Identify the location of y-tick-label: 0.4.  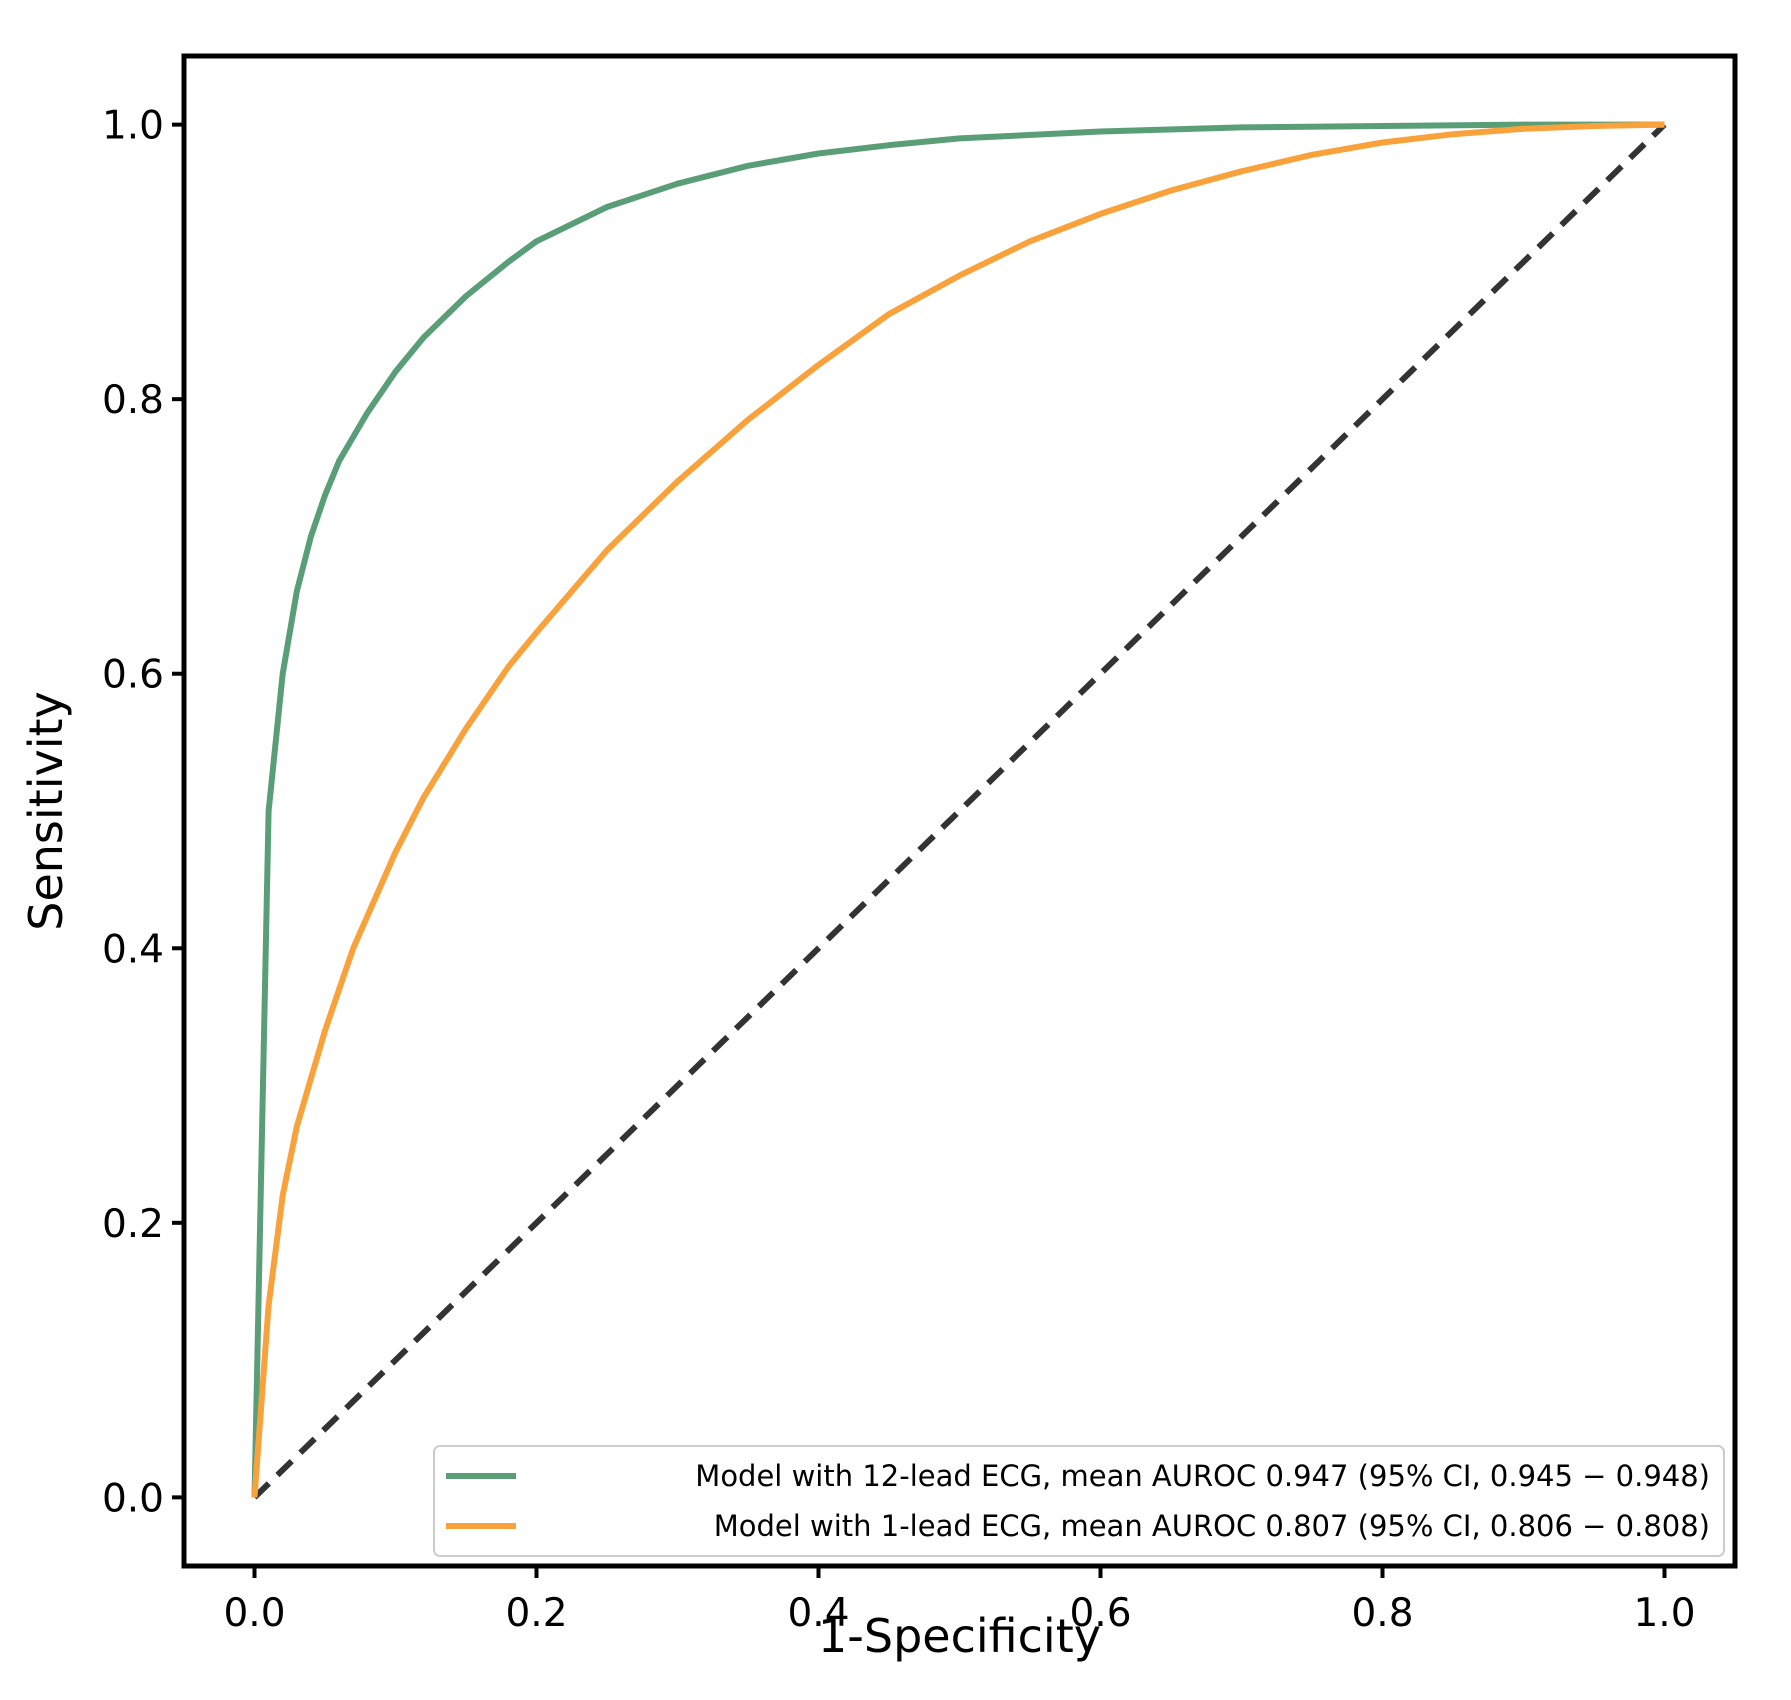
(133, 949).